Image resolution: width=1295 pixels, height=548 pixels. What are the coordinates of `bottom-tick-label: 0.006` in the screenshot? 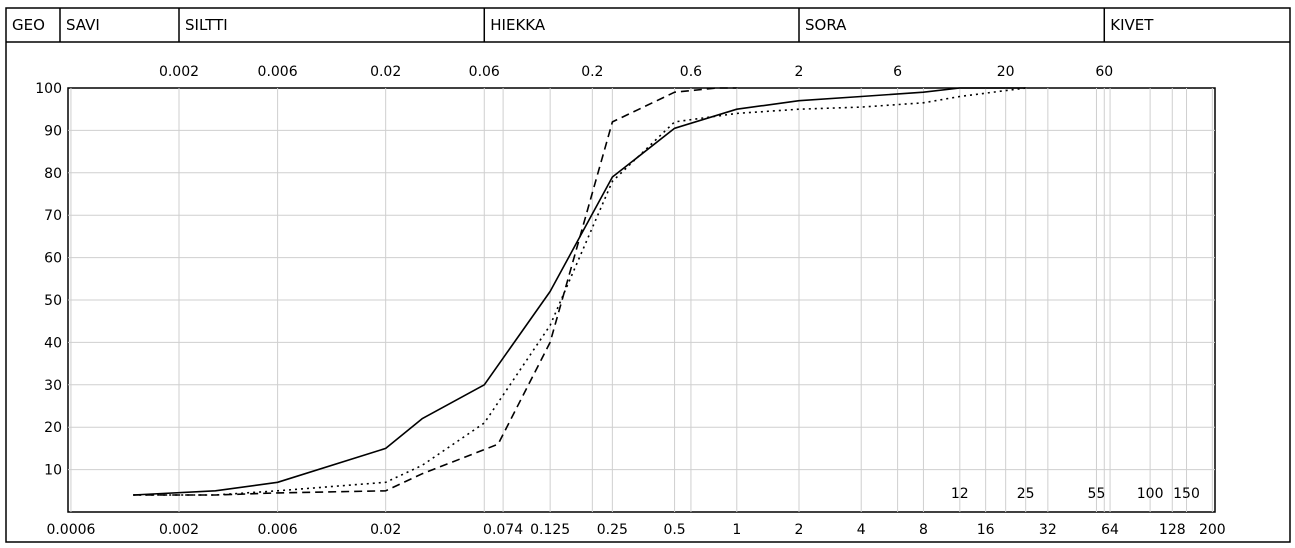 It's located at (278, 530).